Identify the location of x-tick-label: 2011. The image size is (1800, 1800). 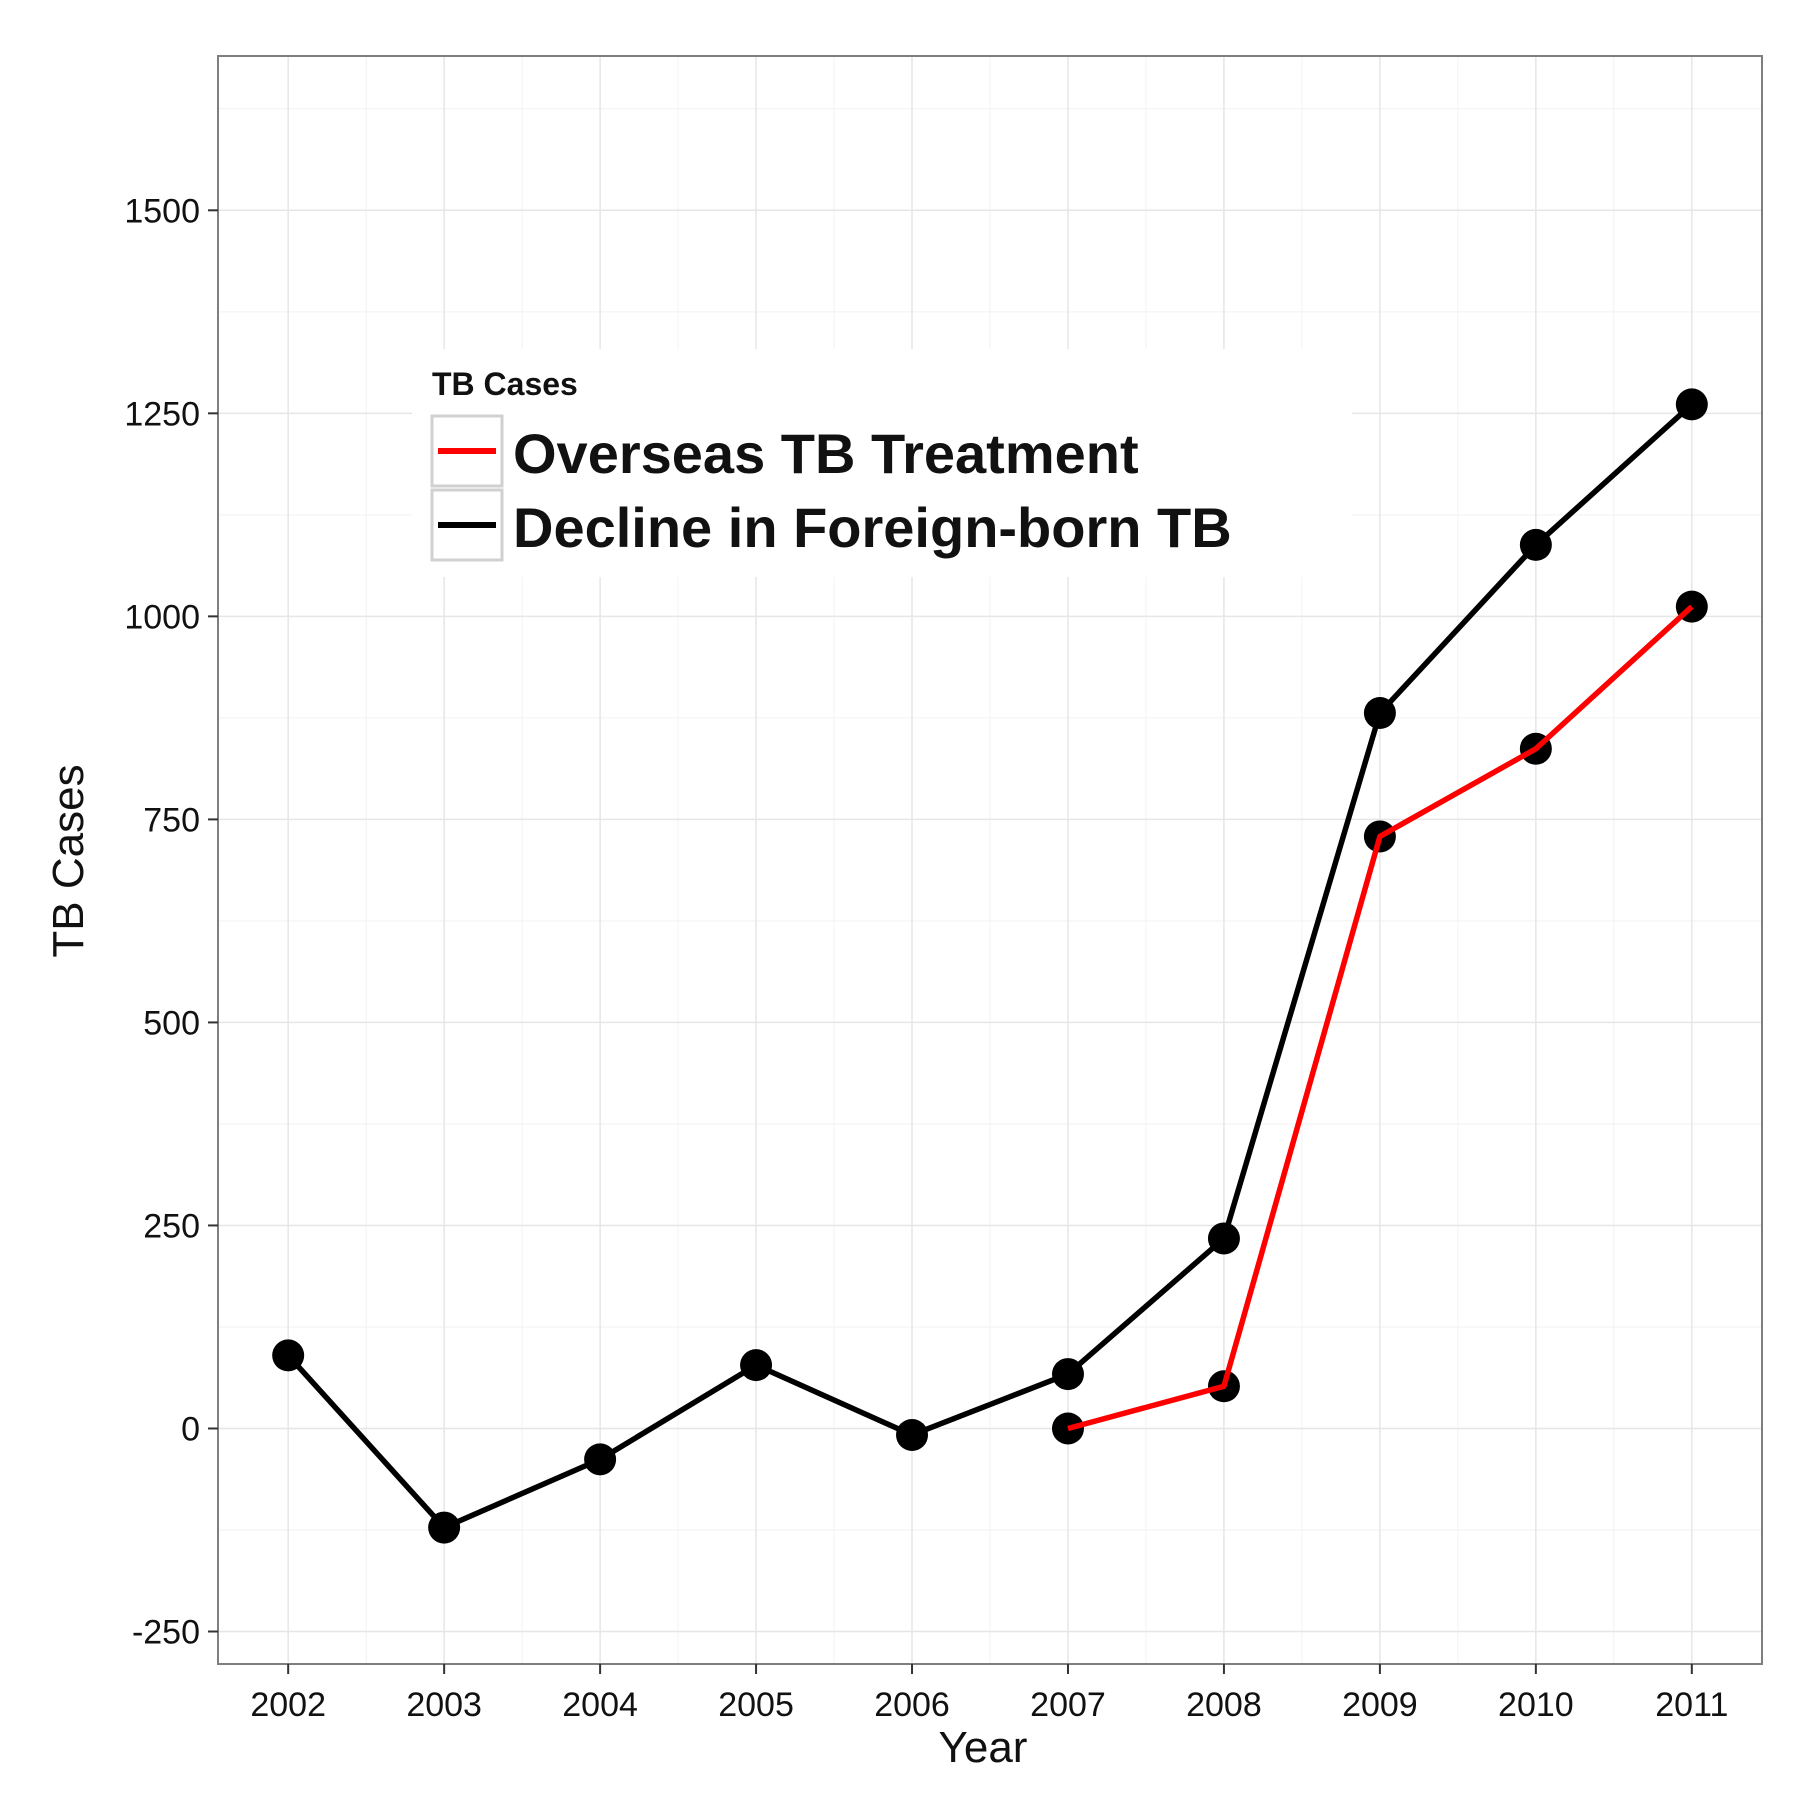
(1691, 1705).